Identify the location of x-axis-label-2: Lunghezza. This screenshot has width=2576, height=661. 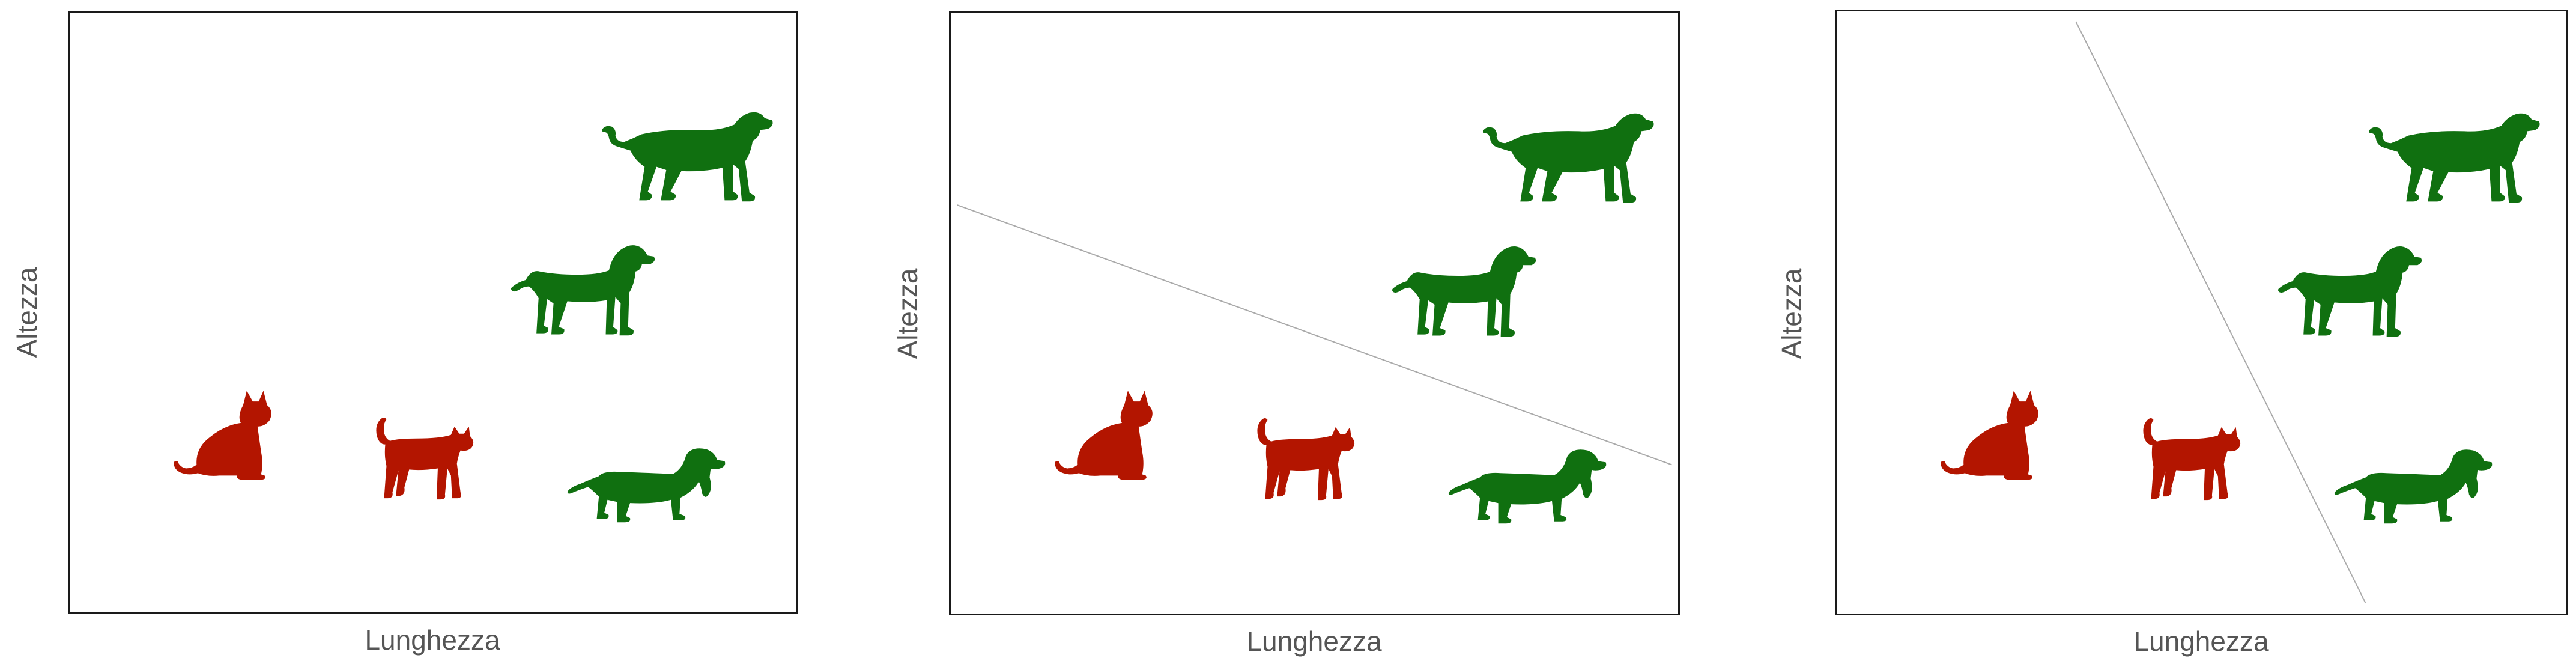
(1314, 641).